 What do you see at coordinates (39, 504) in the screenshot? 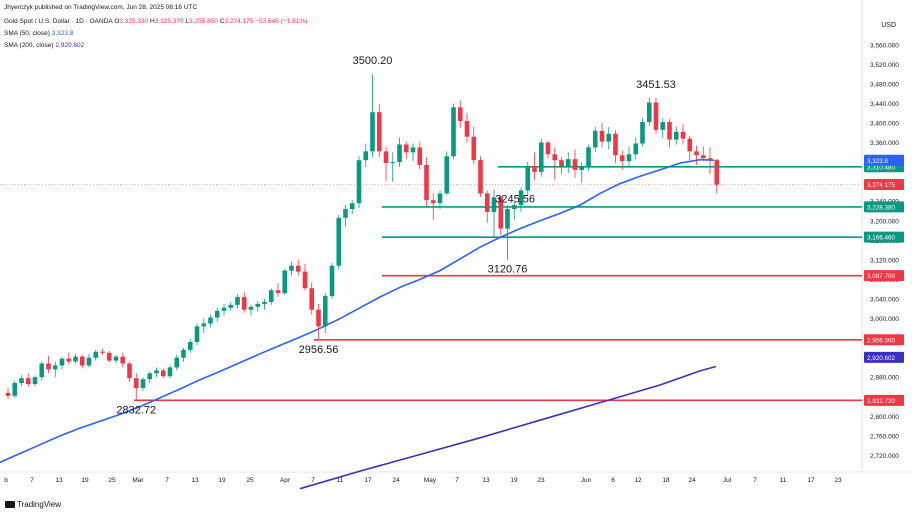
I see `tradingview-wordmark: TradingView` at bounding box center [39, 504].